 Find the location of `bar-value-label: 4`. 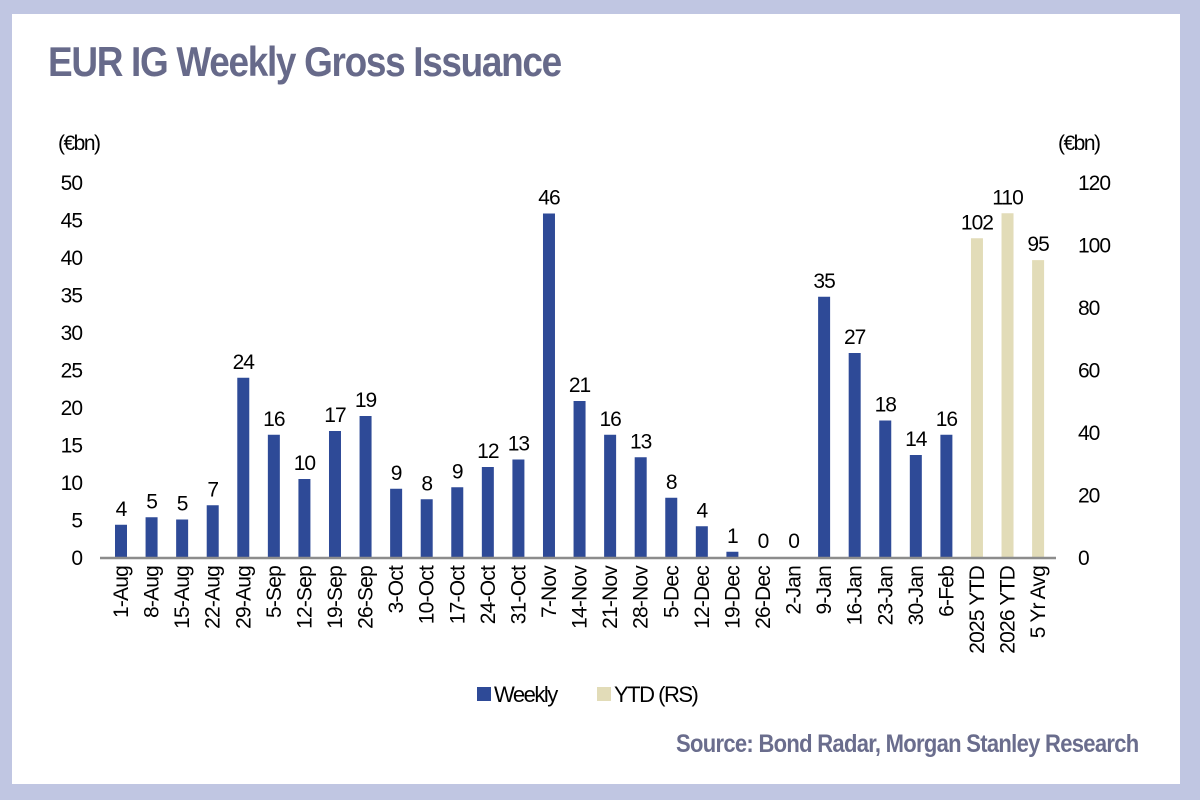

bar-value-label: 4 is located at coordinates (702, 510).